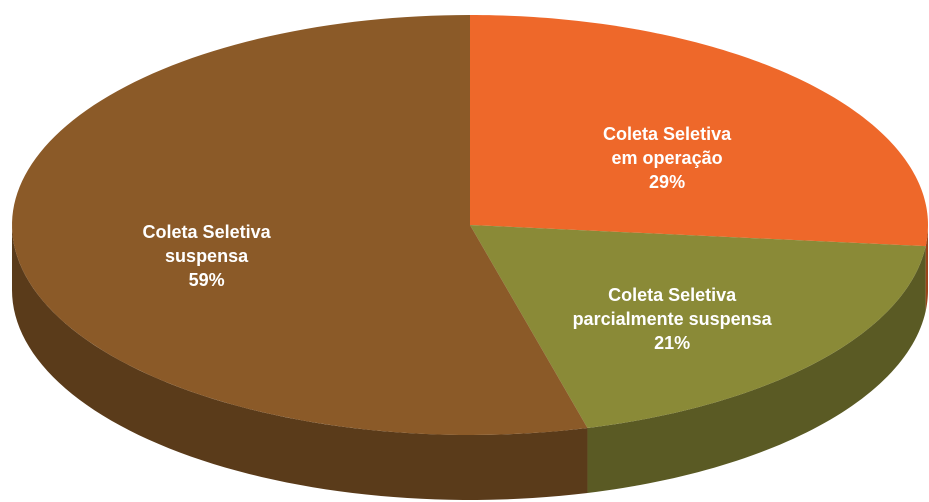  What do you see at coordinates (672, 307) in the screenshot?
I see `slice-label: Coleta Seletiva parcialmente suspensa` at bounding box center [672, 307].